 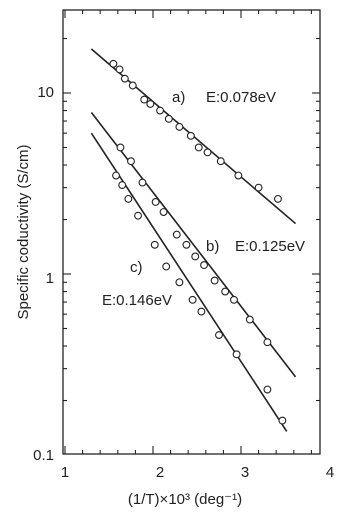 I want to click on series-b-label: b), so click(x=212, y=246).